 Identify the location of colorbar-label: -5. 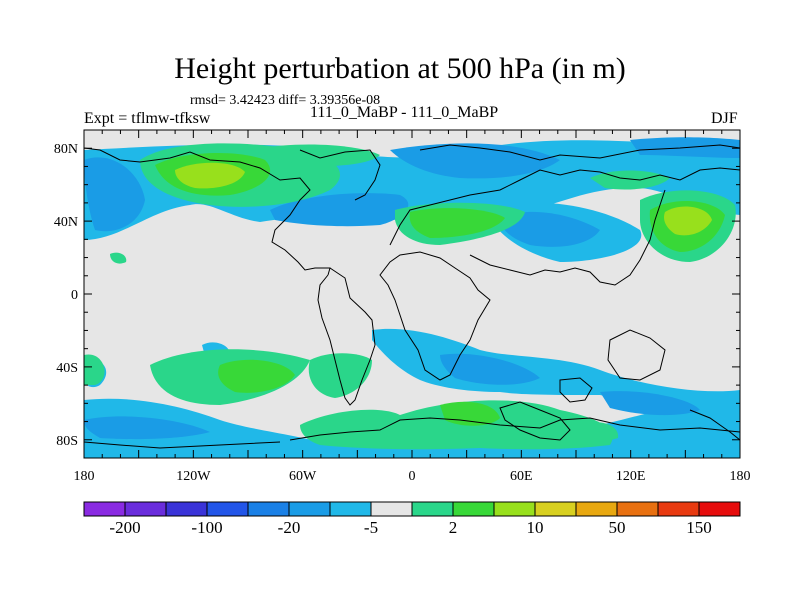
(371, 527).